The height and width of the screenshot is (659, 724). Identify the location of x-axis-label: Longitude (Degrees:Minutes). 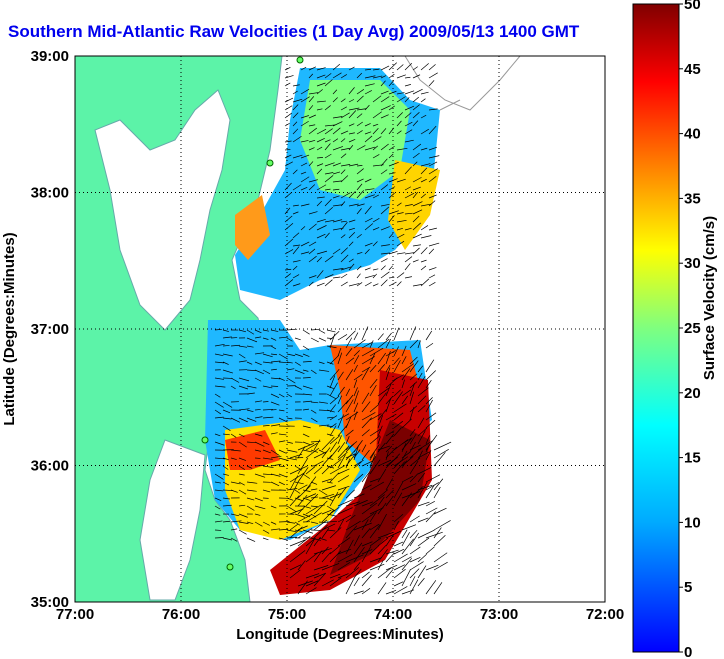
(340, 634).